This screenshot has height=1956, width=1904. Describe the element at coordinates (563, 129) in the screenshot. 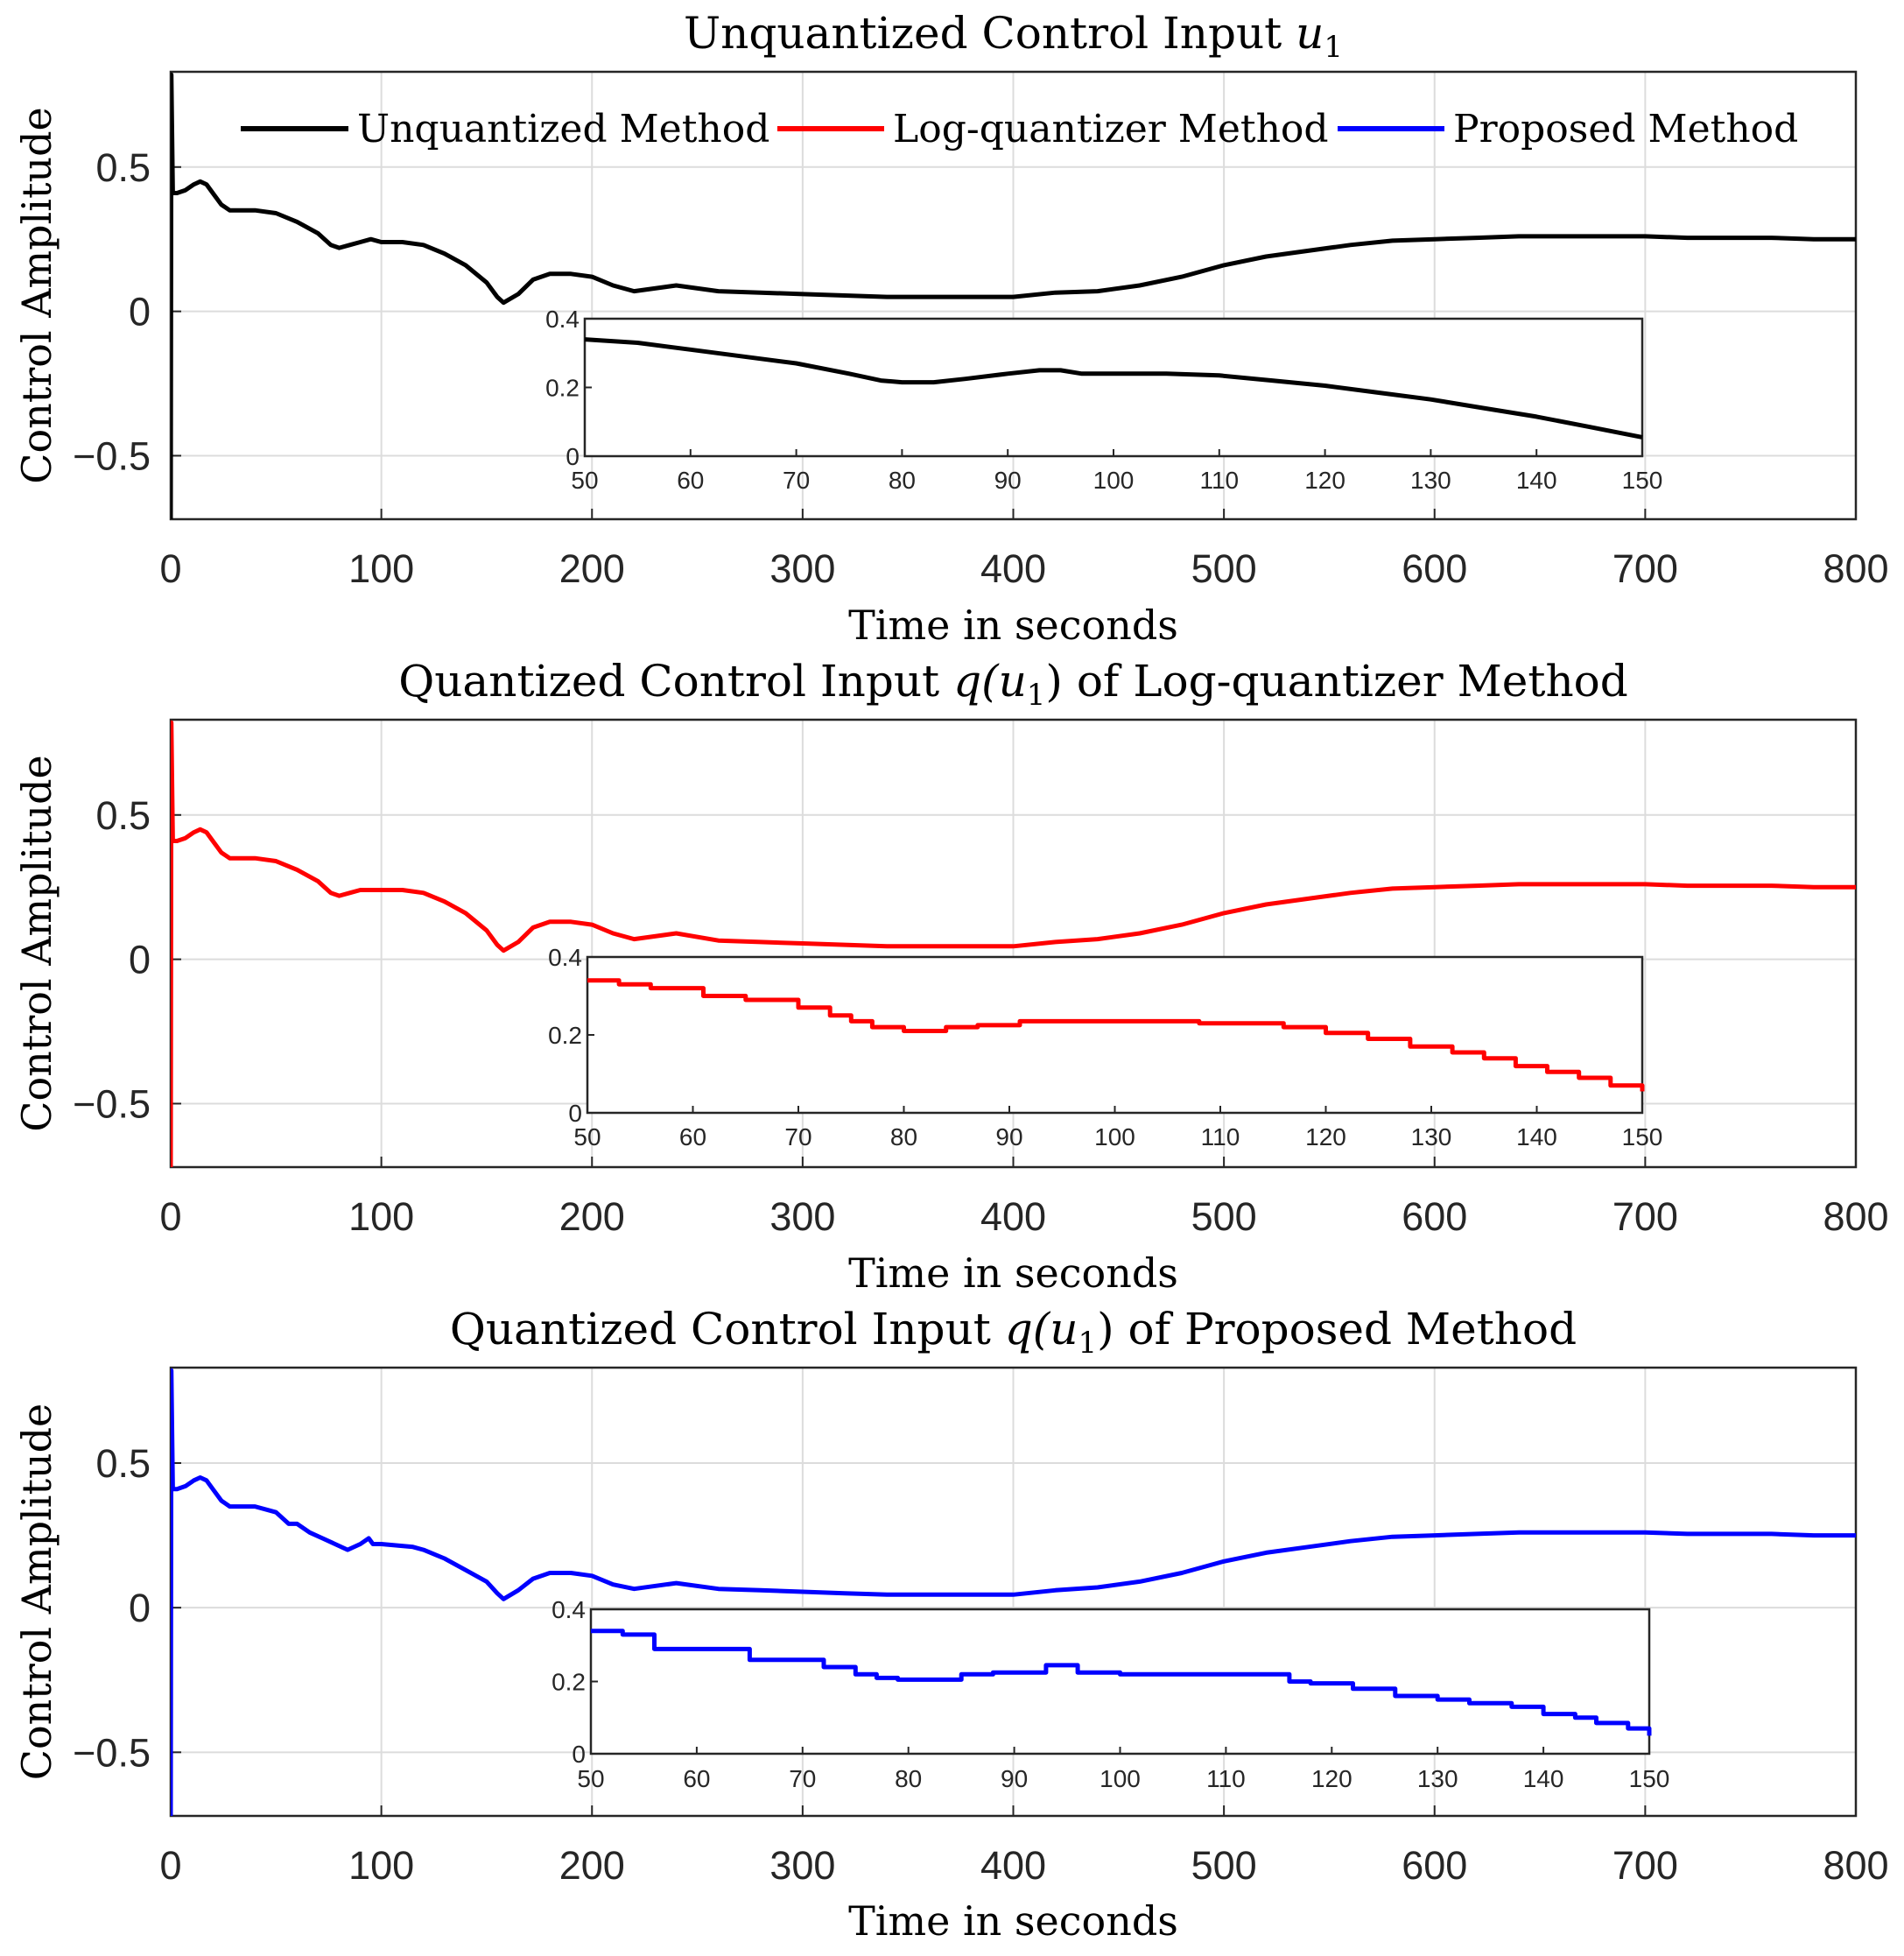

I see `legend-entry-label: Unquantized Method` at that location.